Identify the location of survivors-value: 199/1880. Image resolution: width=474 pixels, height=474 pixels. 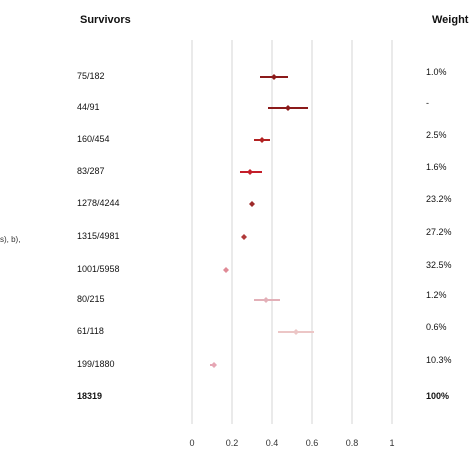
(96, 364).